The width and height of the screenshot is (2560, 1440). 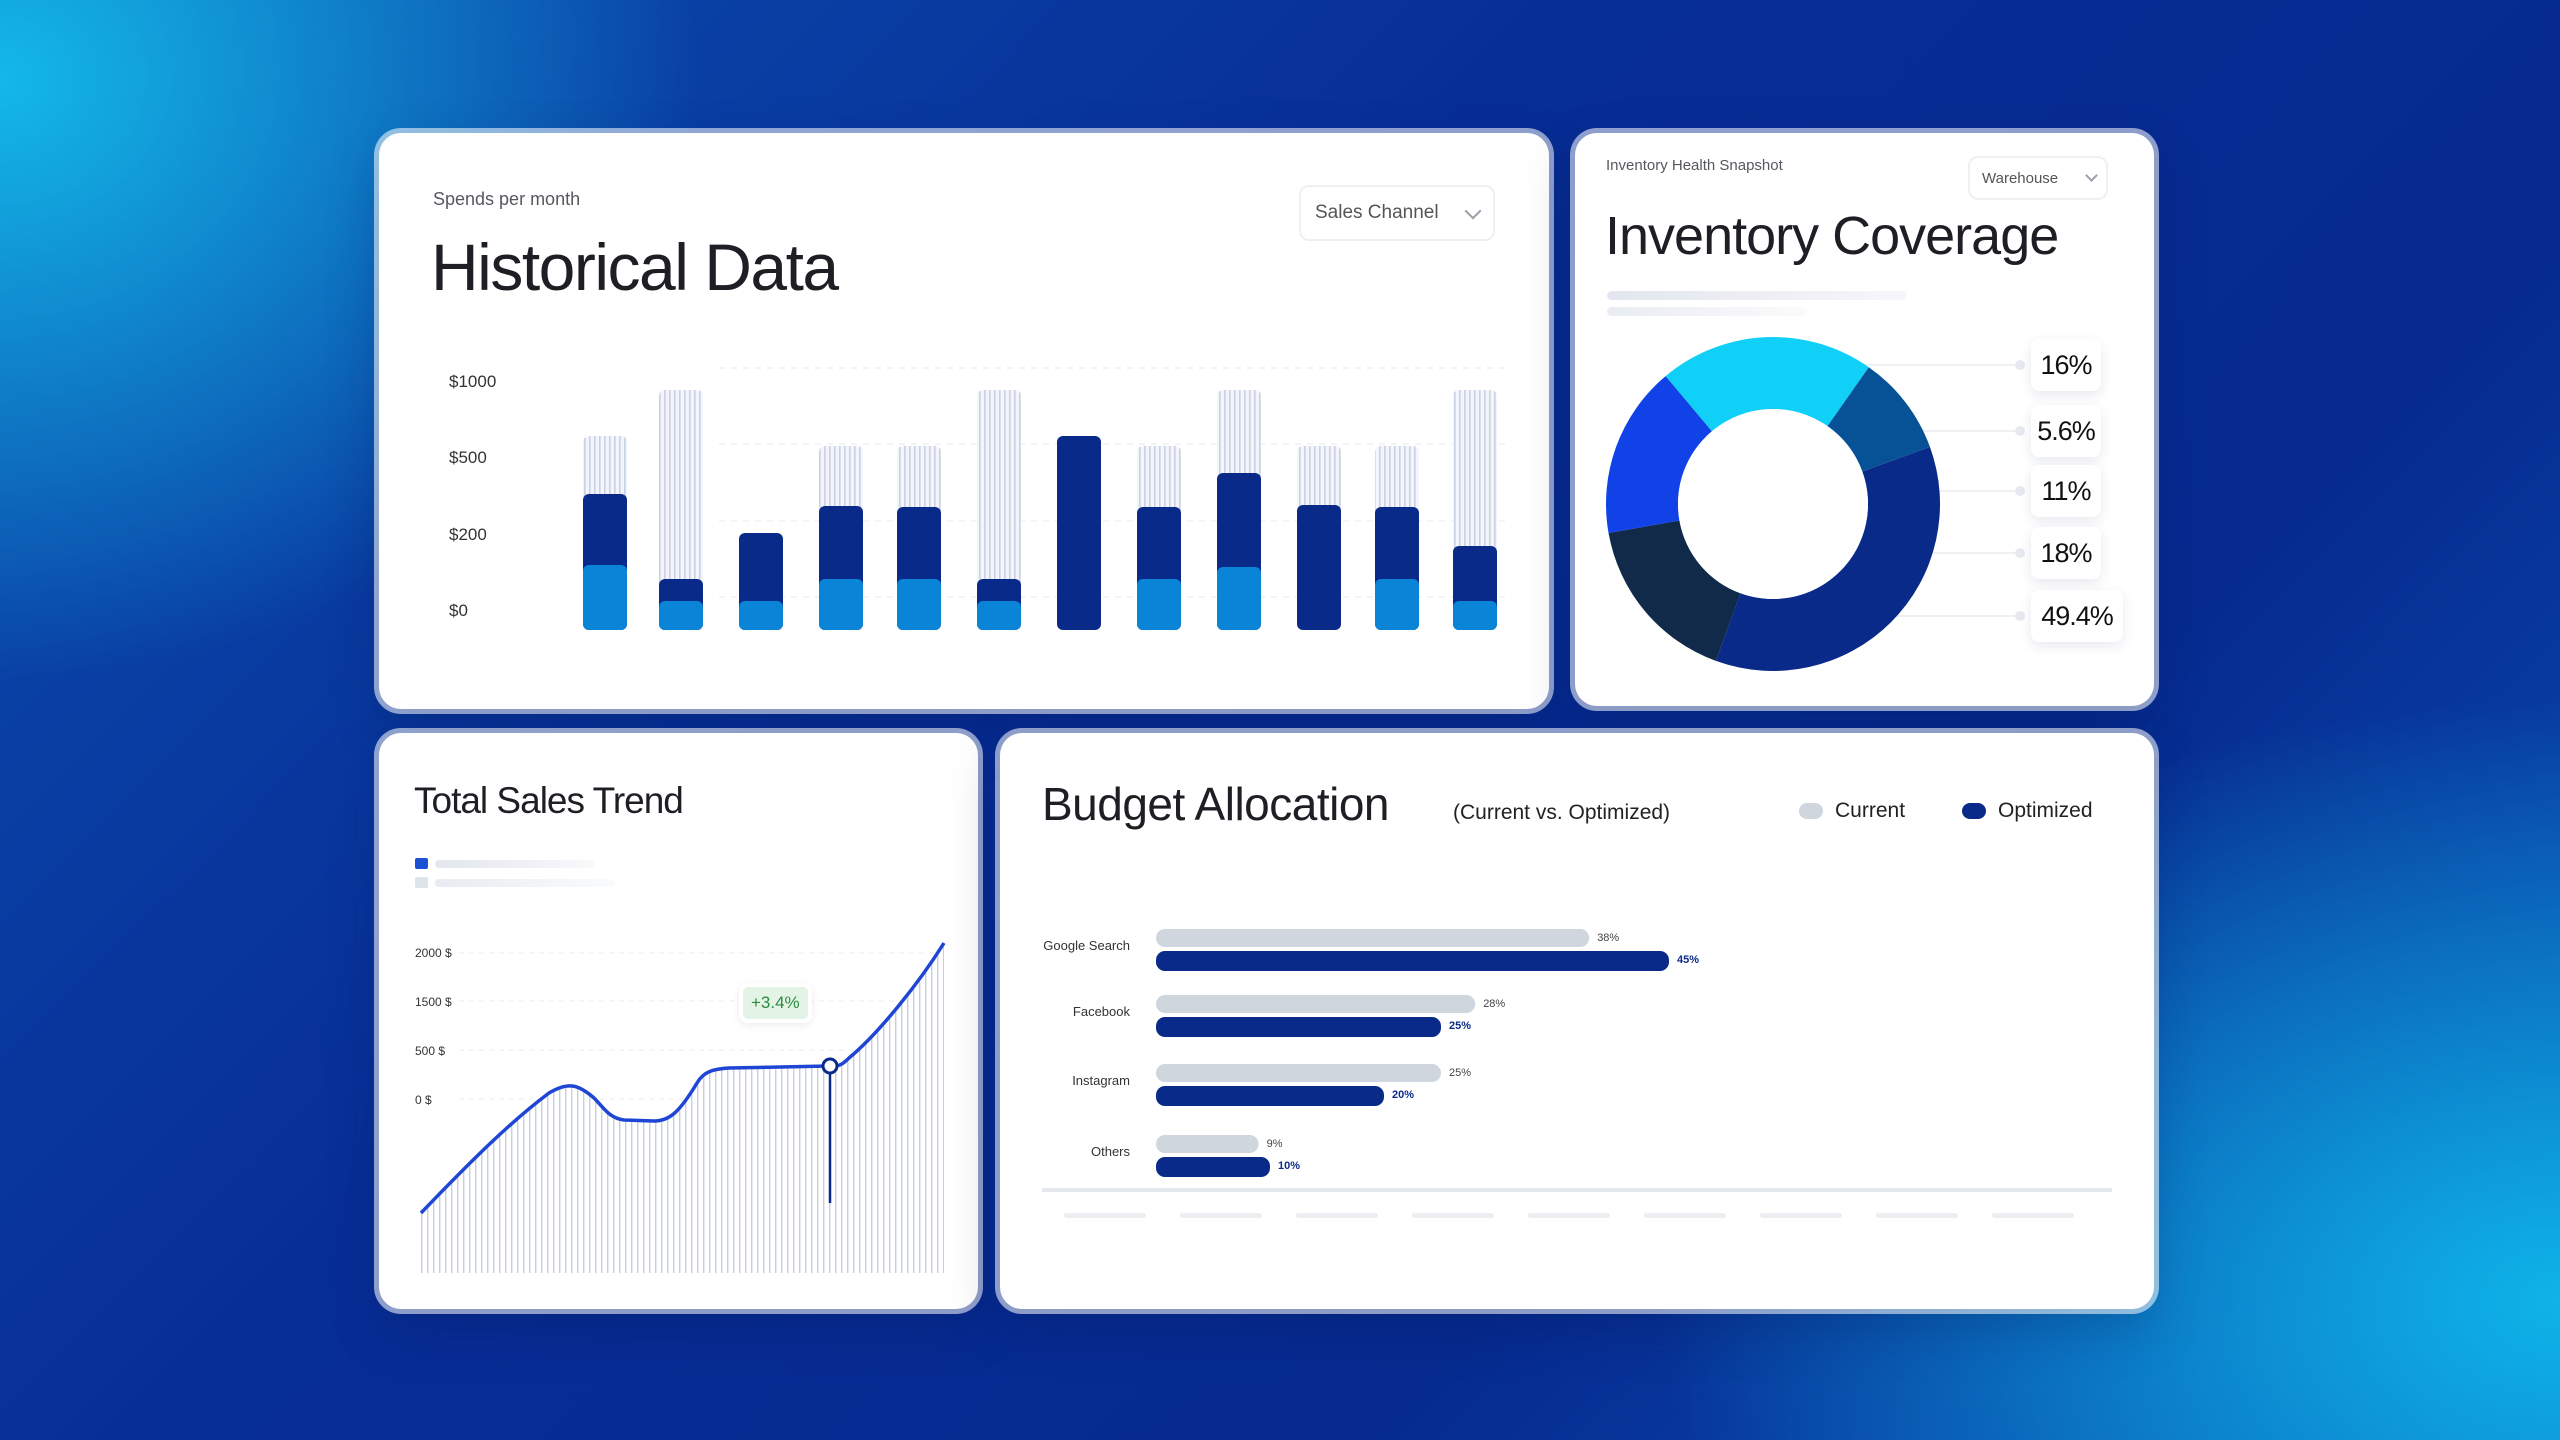 I want to click on sales-channel-dropdown: Sales Channel, so click(x=1397, y=213).